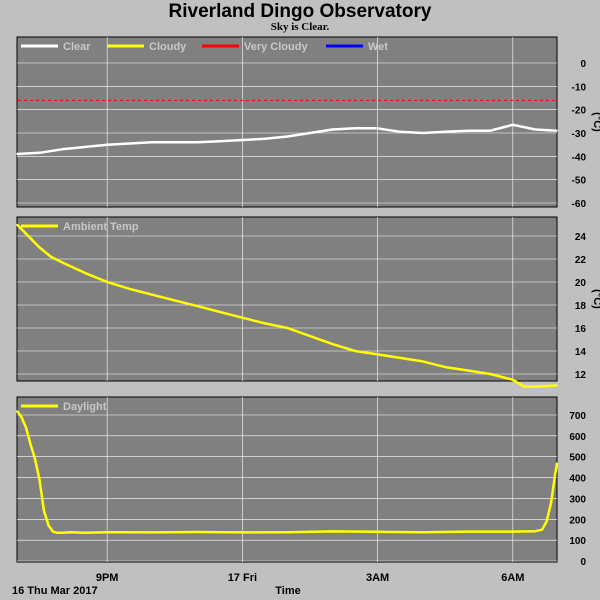  What do you see at coordinates (577, 416) in the screenshot?
I see `y-tick-label: 700` at bounding box center [577, 416].